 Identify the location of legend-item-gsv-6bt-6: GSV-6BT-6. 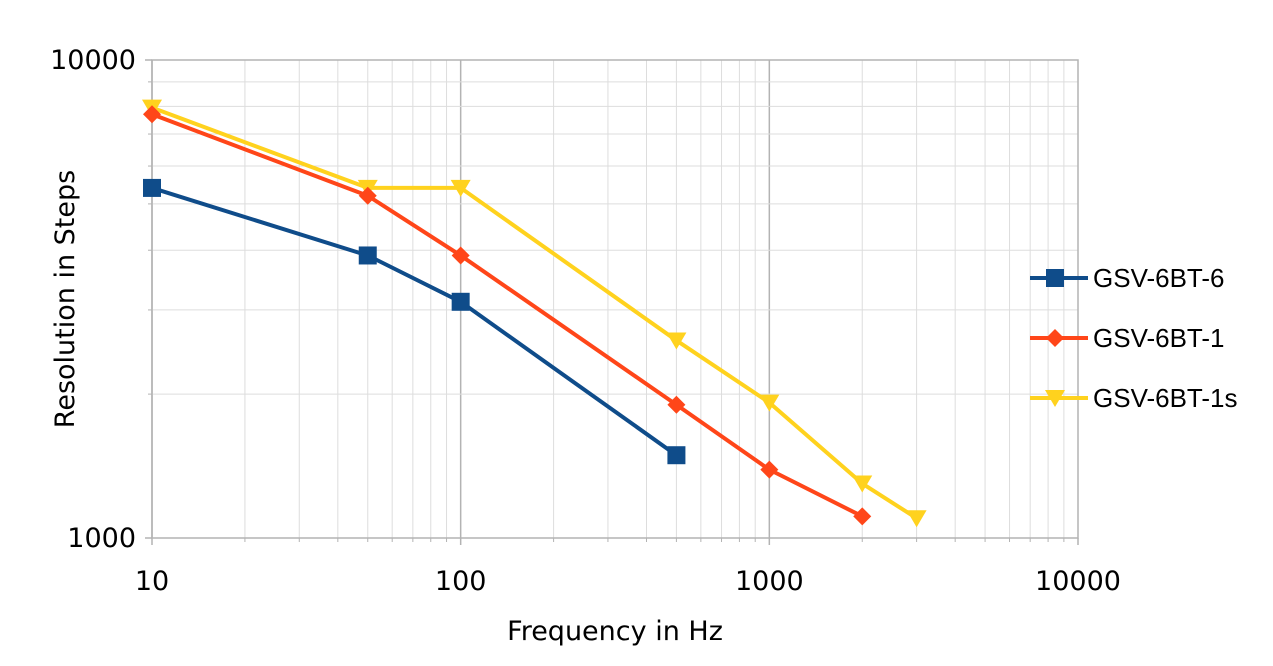
(1127, 278).